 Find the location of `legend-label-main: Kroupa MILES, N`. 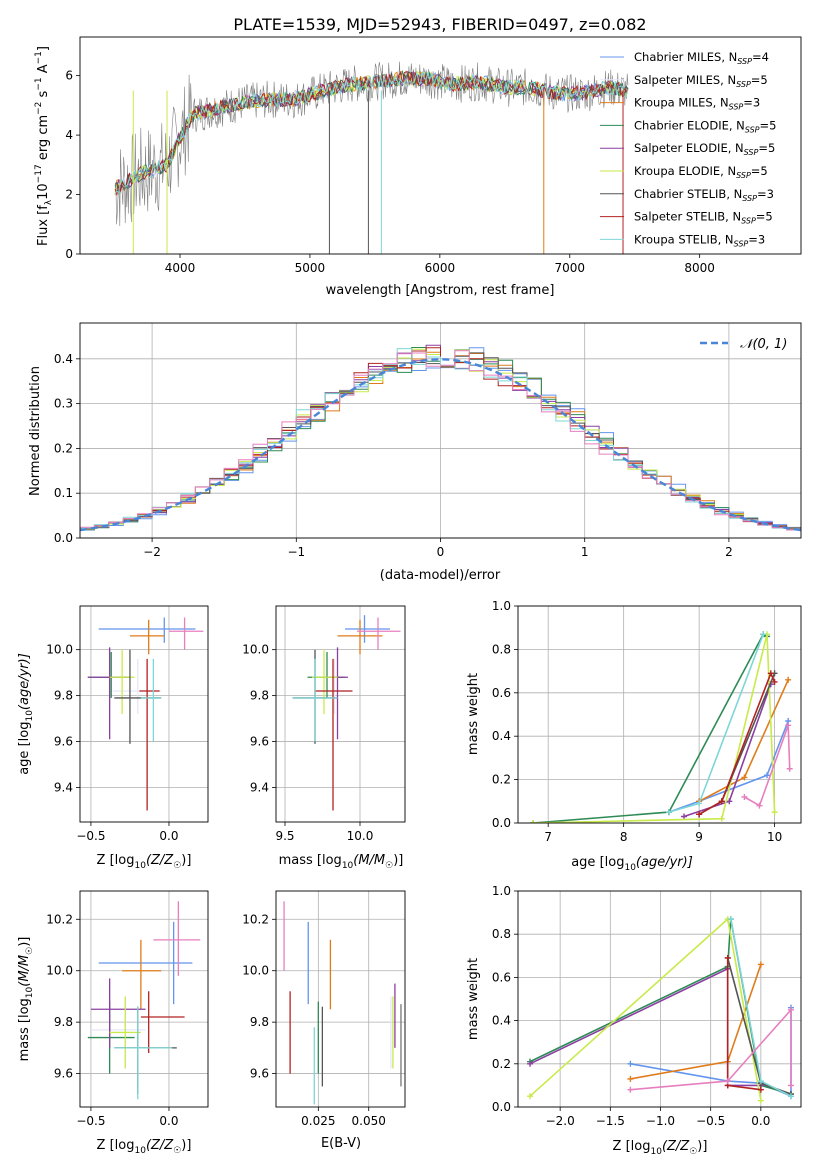

legend-label-main: Kroupa MILES, N is located at coordinates (681, 103).